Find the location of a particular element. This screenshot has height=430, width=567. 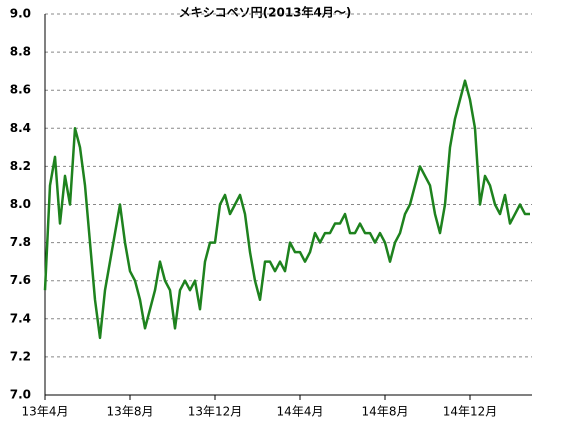

x-tick-label: 14年8月 is located at coordinates (385, 412).